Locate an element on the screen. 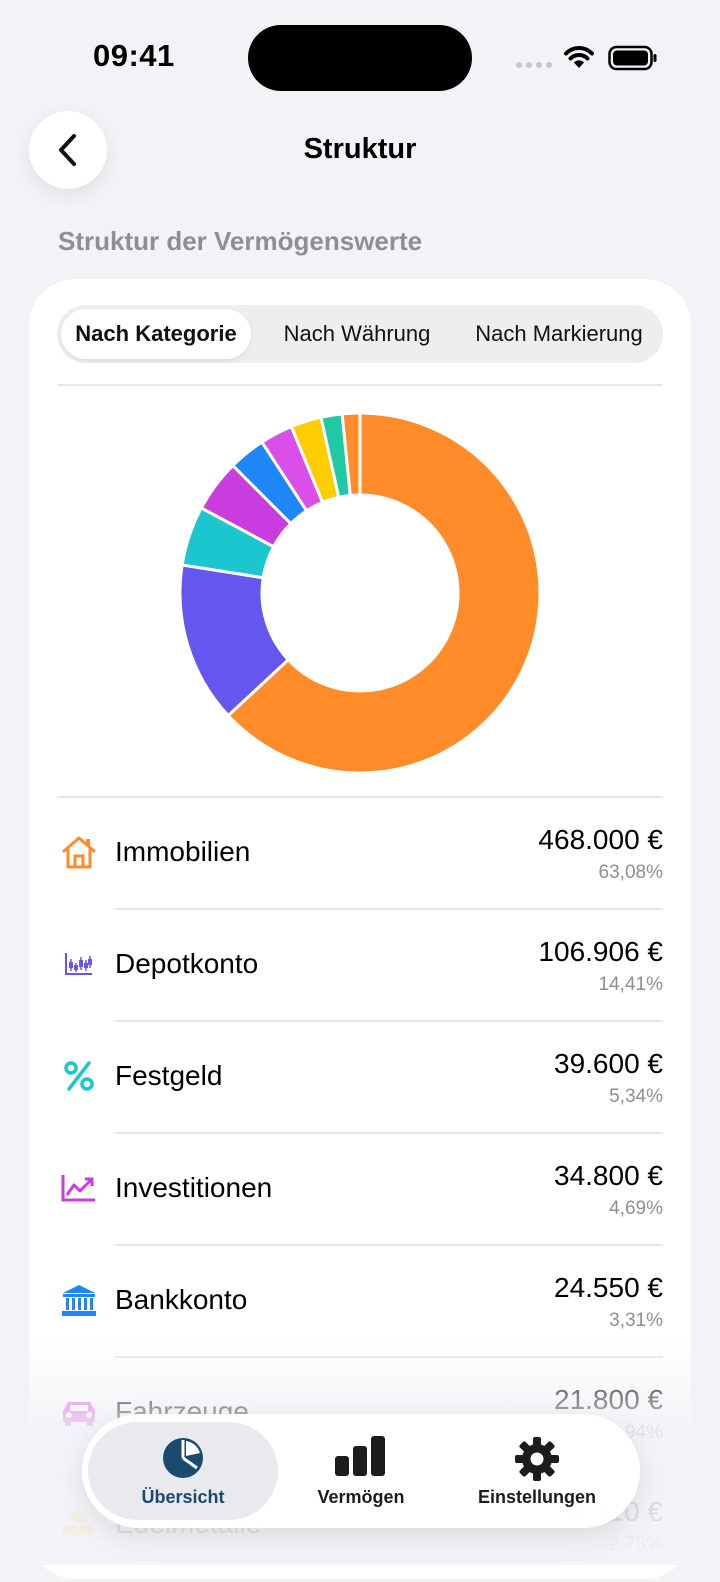 This screenshot has width=720, height=1582. candlestick-chart-icon is located at coordinates (79, 964).